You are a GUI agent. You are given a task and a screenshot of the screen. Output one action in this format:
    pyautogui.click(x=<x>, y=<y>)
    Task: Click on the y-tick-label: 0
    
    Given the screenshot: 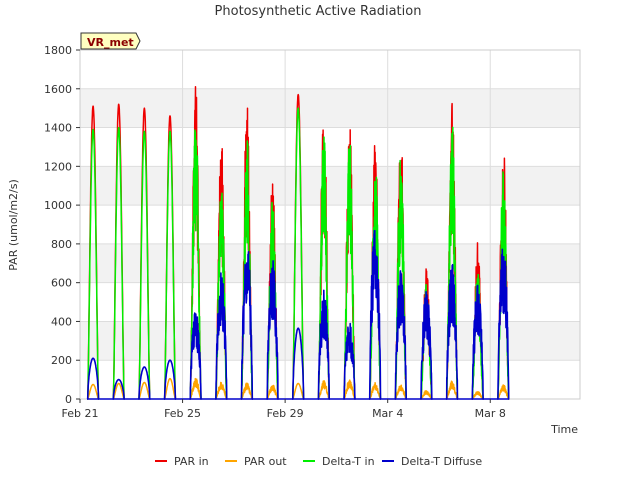 What is the action you would take?
    pyautogui.click(x=68, y=399)
    